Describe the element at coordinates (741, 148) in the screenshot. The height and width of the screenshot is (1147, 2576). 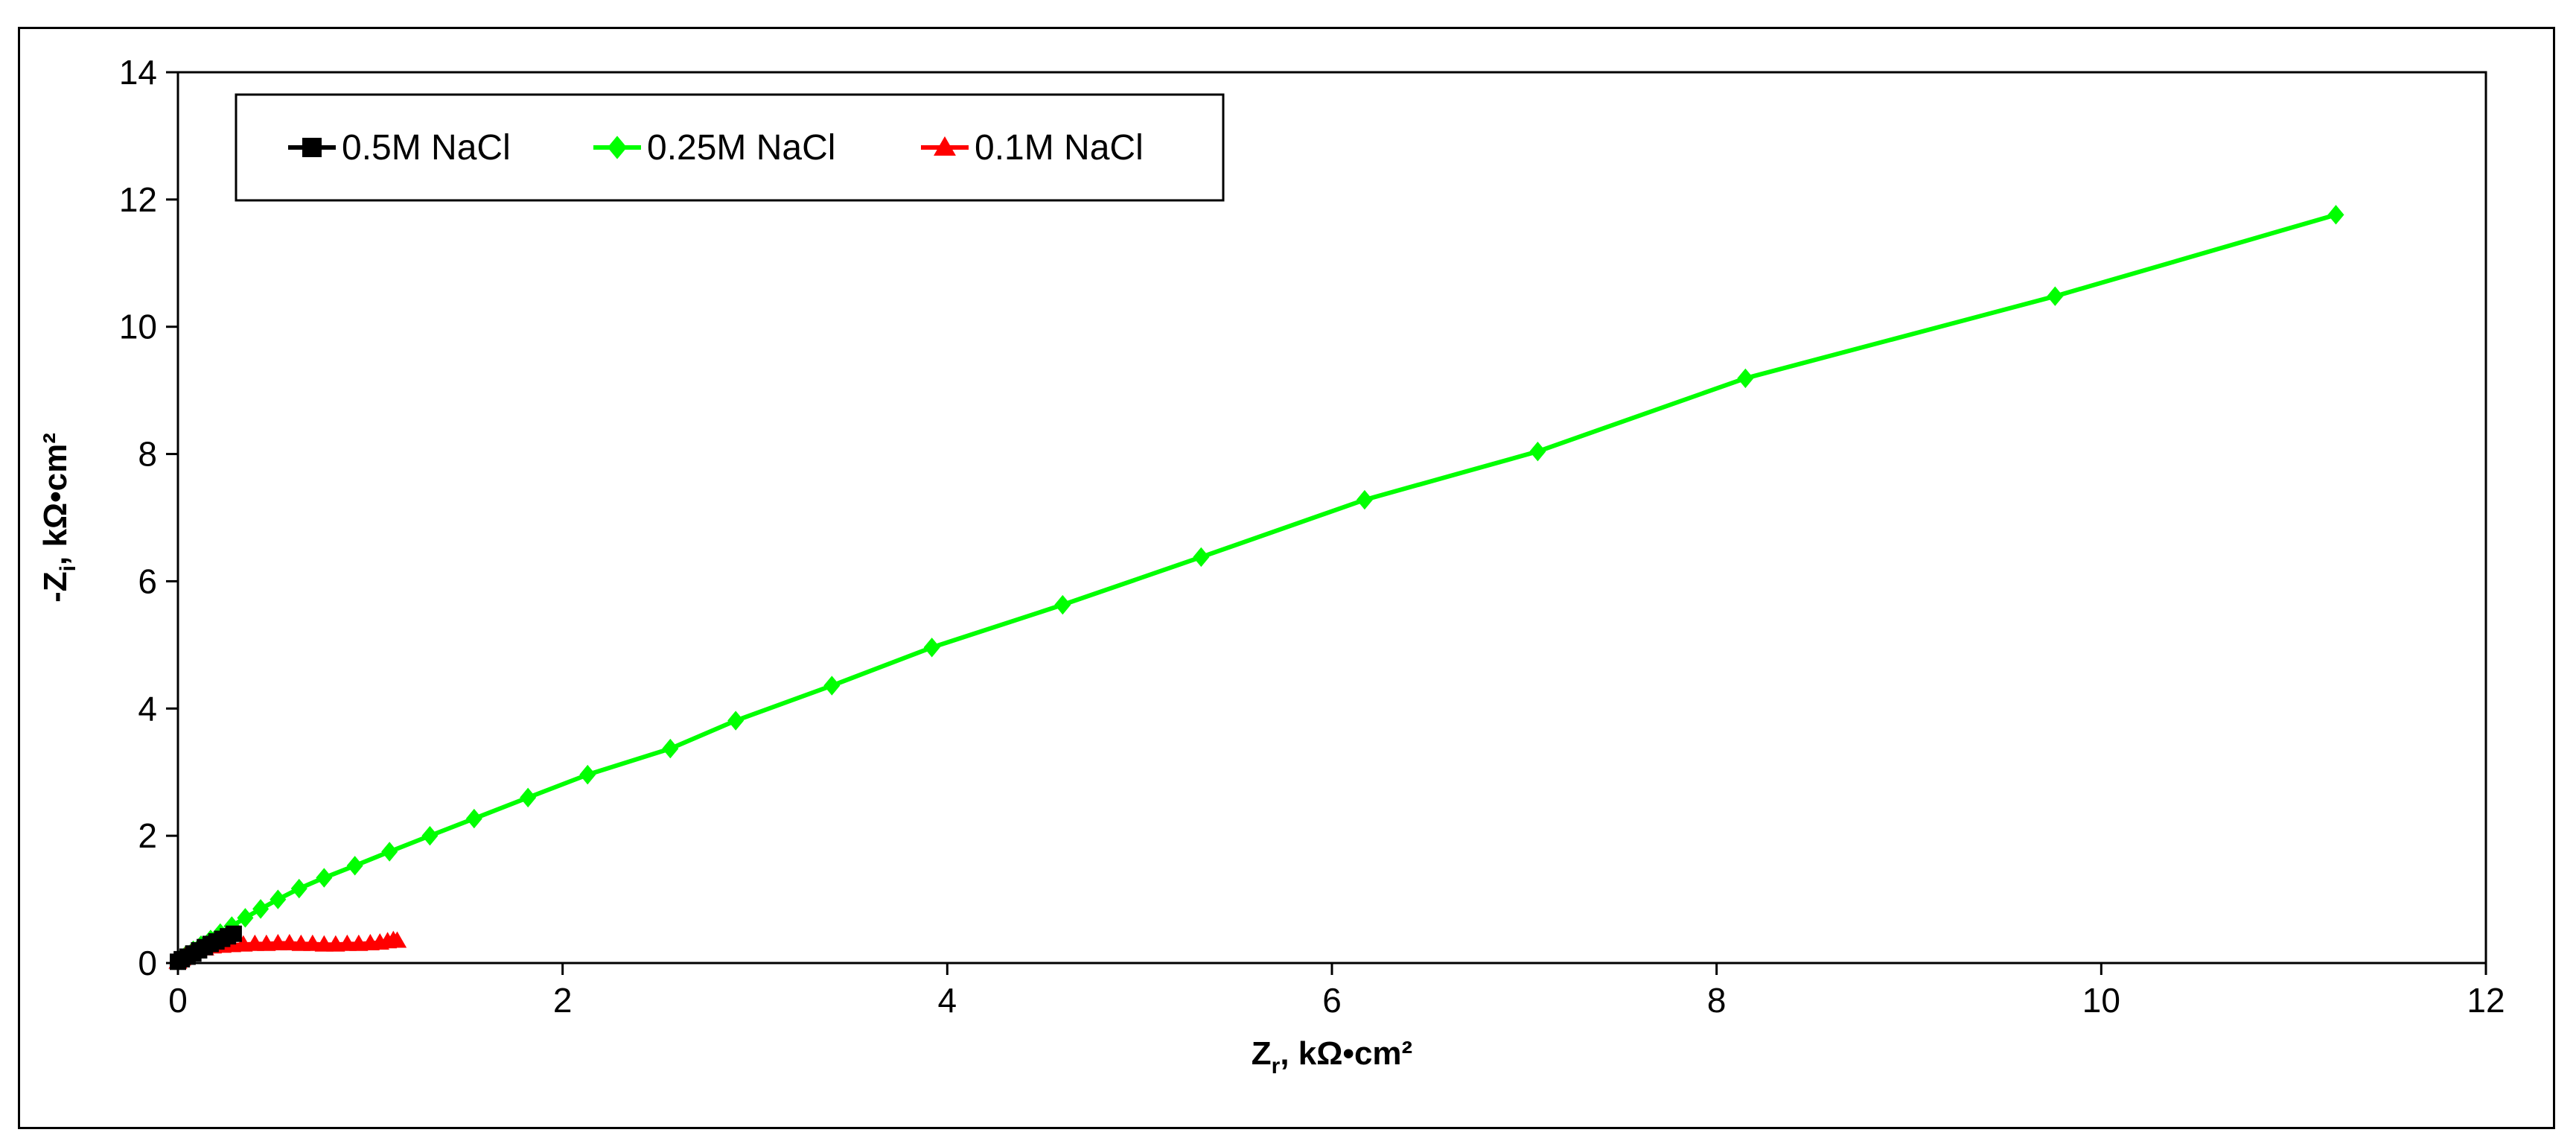
I see `legend-label: 0.25M NaCl` at that location.